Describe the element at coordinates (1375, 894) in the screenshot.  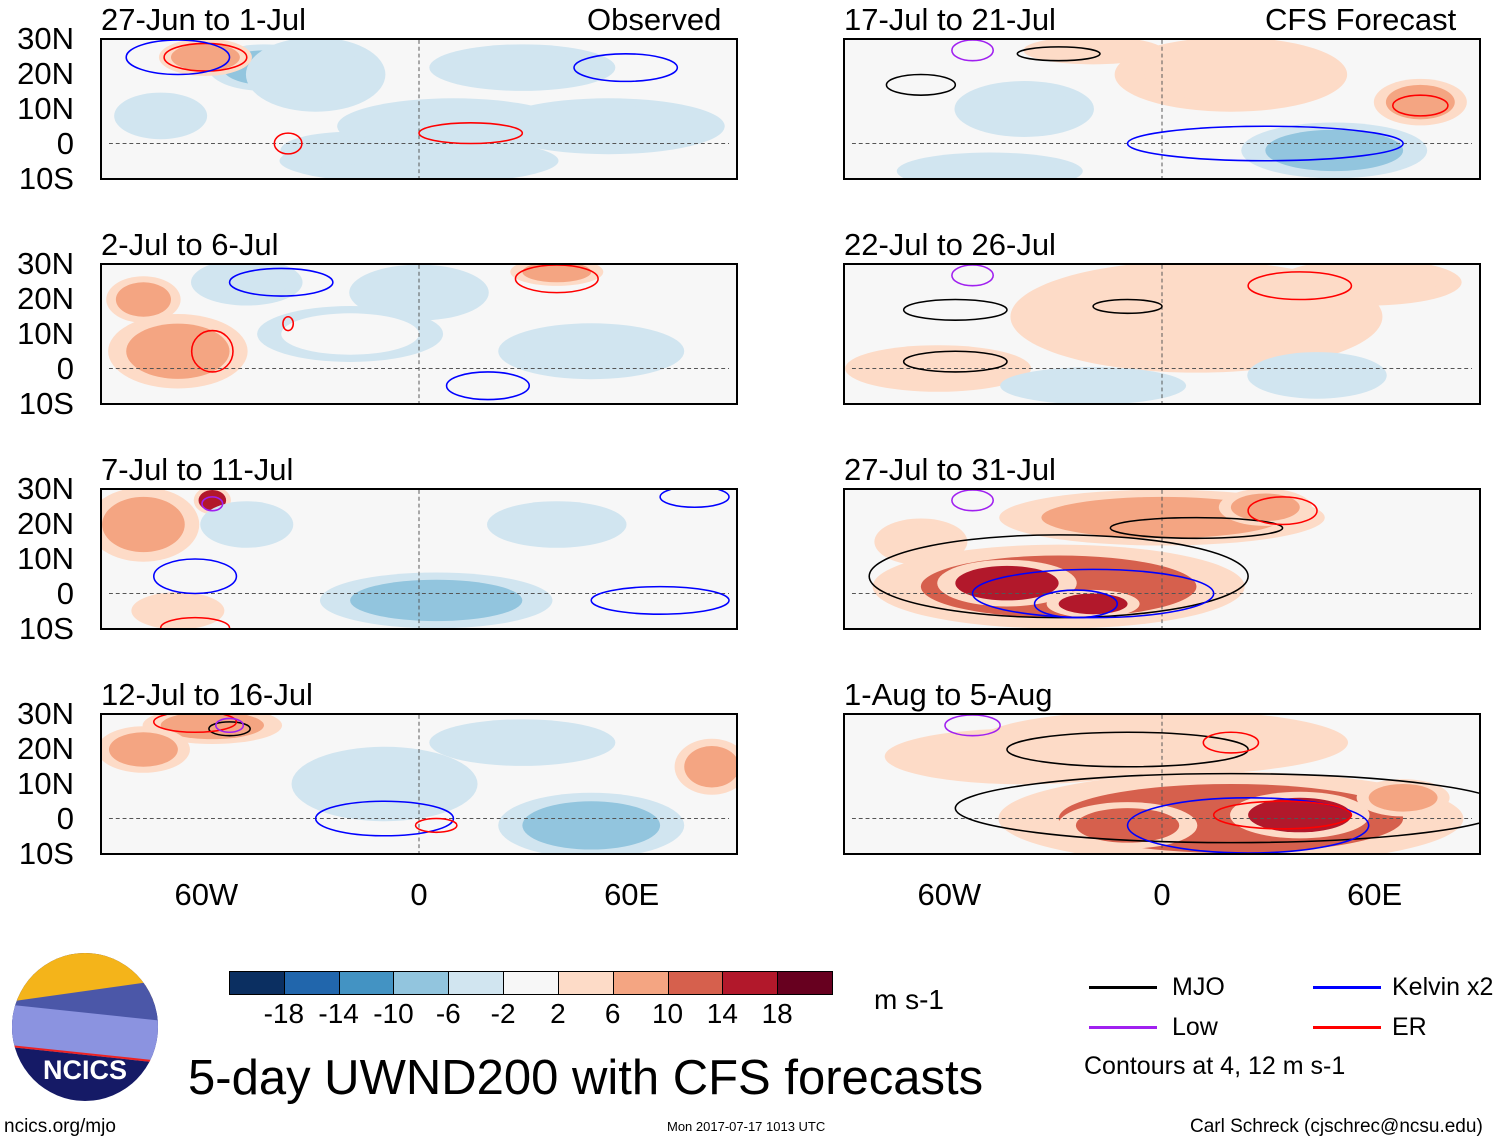
I see `lon-label: 60E` at that location.